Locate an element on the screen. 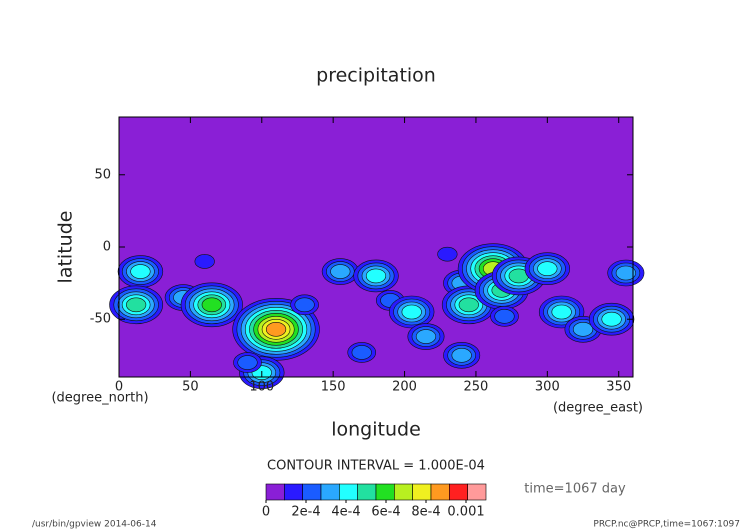 The image size is (752, 532). x-tick-label: 50 is located at coordinates (190, 387).